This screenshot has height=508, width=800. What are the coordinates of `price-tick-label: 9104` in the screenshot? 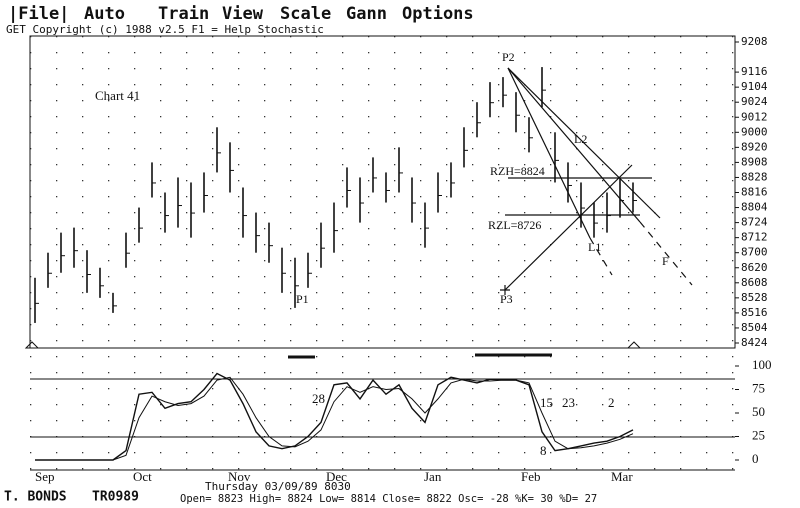 It's located at (754, 86).